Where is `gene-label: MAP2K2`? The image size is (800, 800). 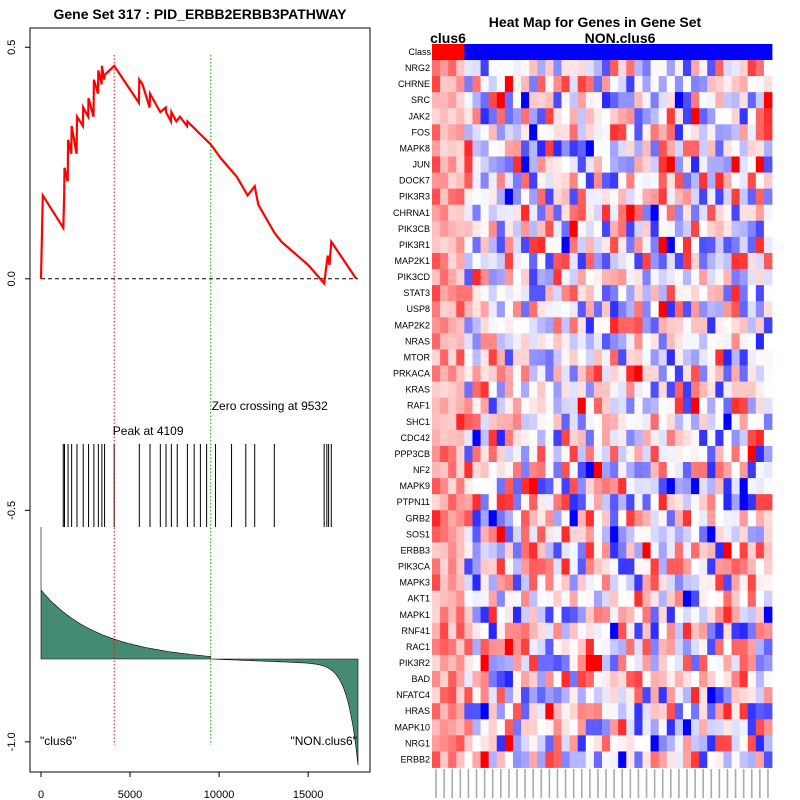
gene-label: MAP2K2 is located at coordinates (412, 325).